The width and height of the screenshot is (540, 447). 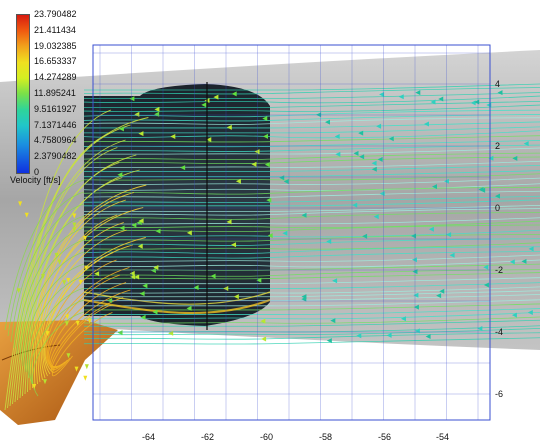 I want to click on legend-value: 2.3790482, so click(x=55, y=156).